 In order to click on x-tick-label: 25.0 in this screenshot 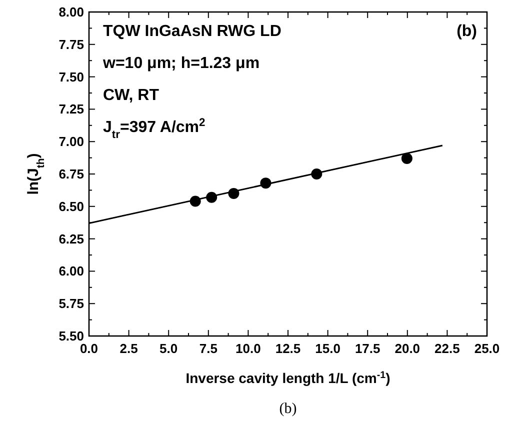, I will do `click(487, 348)`.